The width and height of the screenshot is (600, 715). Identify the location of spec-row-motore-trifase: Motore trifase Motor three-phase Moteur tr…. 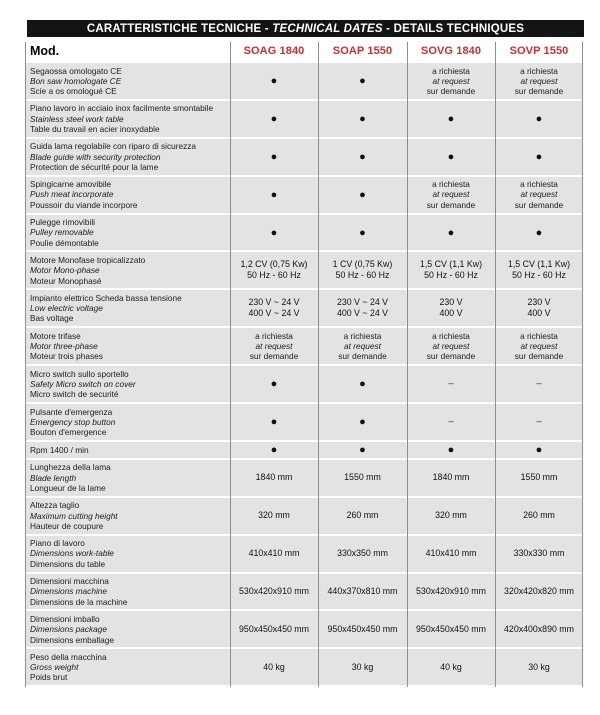
(304, 346).